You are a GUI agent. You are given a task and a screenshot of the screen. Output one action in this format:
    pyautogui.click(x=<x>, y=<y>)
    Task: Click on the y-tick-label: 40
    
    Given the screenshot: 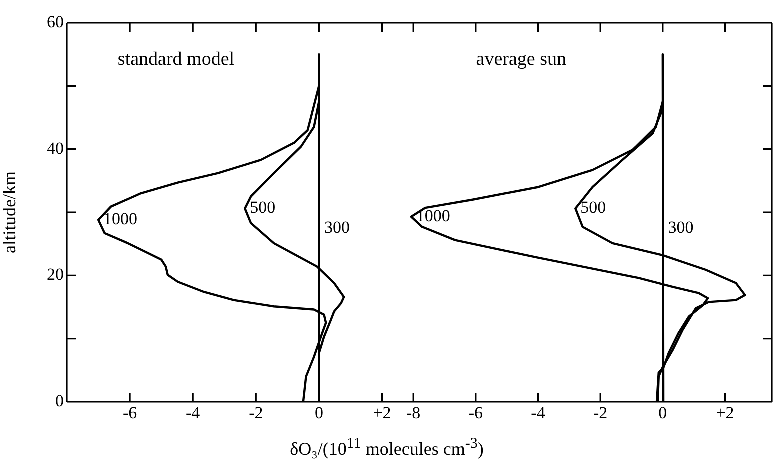 What is the action you would take?
    pyautogui.click(x=55, y=148)
    